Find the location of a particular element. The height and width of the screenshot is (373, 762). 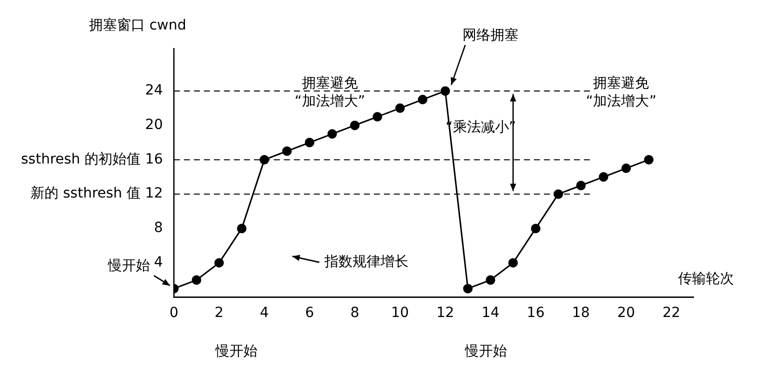

y-tick-label: 24 is located at coordinates (154, 90).